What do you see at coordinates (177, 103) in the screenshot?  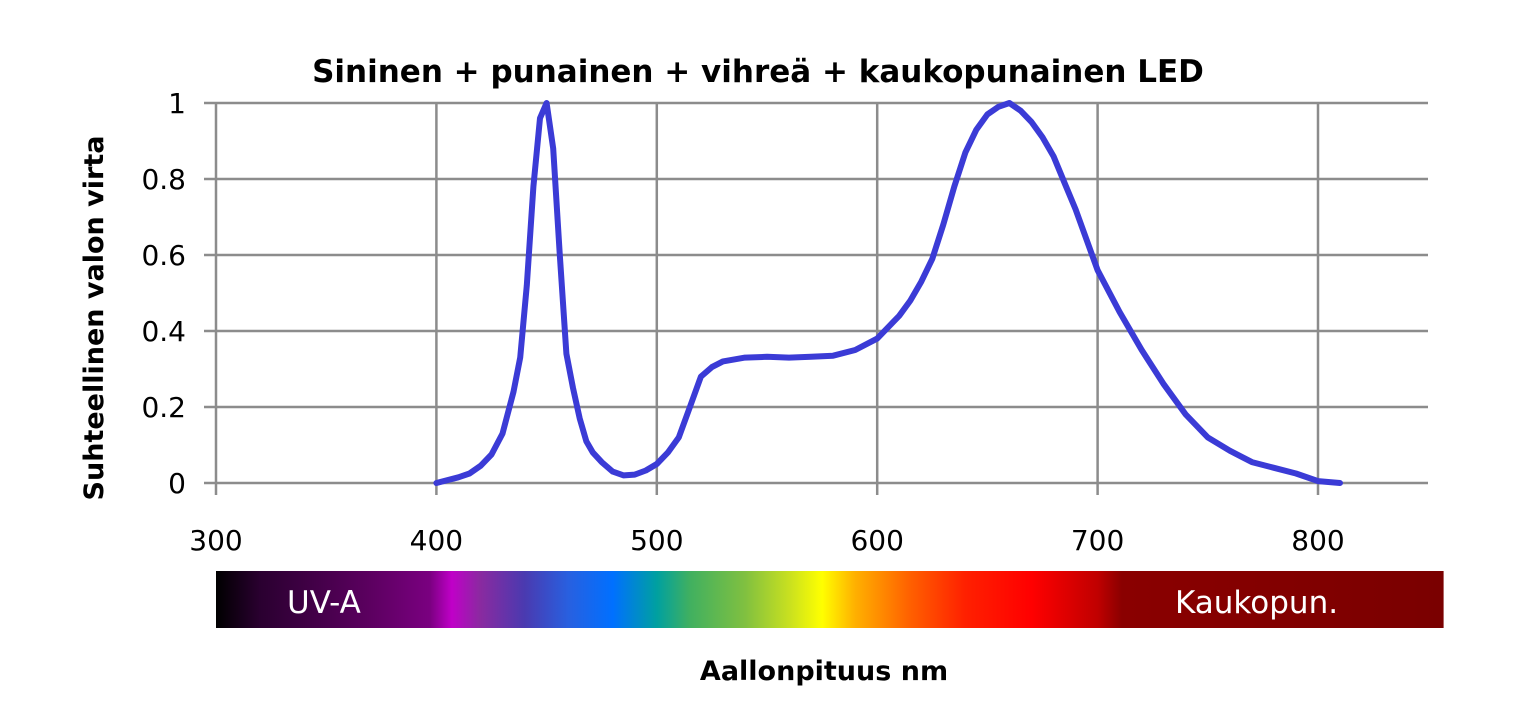 I see `y-tick-label: 1` at bounding box center [177, 103].